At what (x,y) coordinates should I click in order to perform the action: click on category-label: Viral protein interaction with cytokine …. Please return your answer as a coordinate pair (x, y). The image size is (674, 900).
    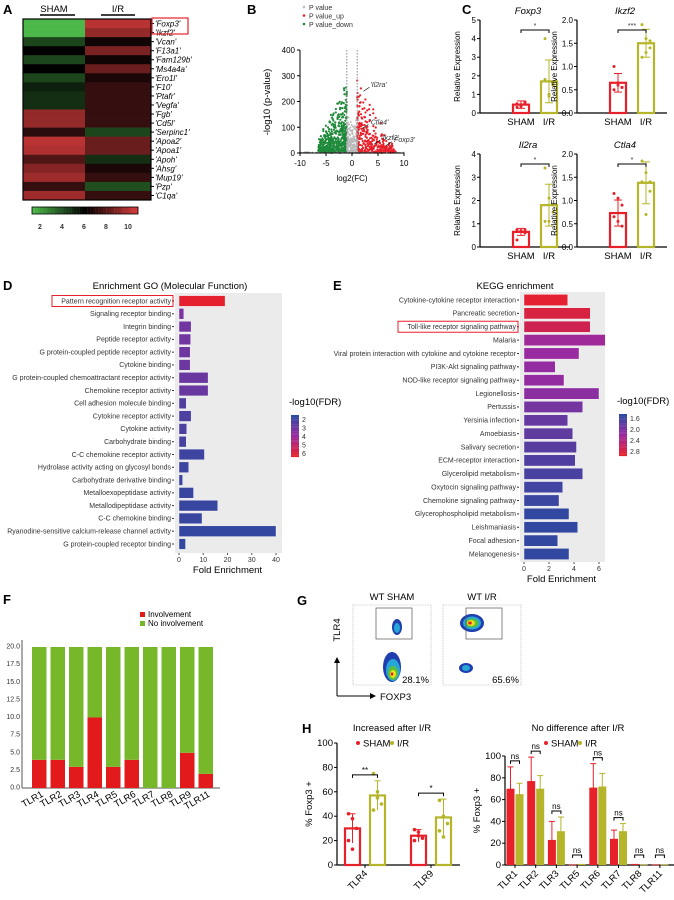
    Looking at the image, I should click on (425, 354).